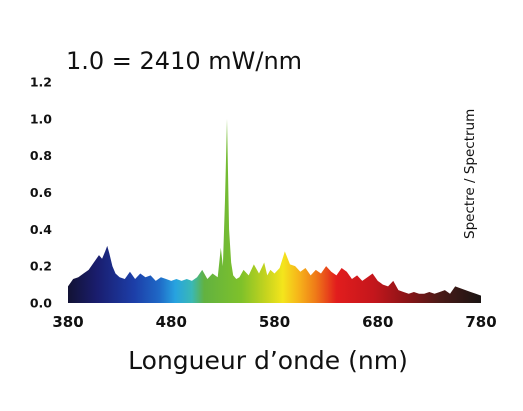  Describe the element at coordinates (171, 322) in the screenshot. I see `x-tick-label: 480` at that location.